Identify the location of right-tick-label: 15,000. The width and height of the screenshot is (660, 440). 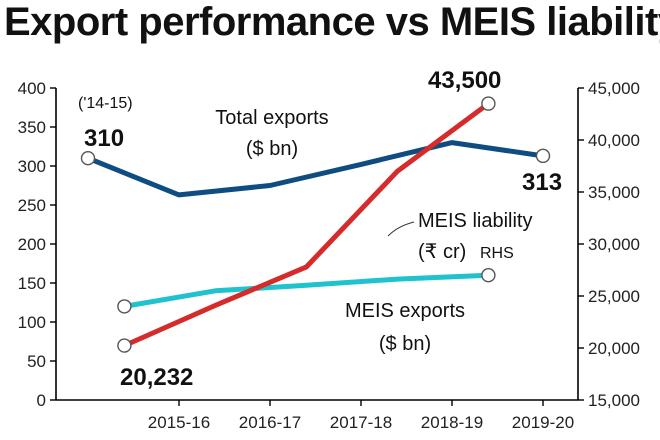
(614, 400).